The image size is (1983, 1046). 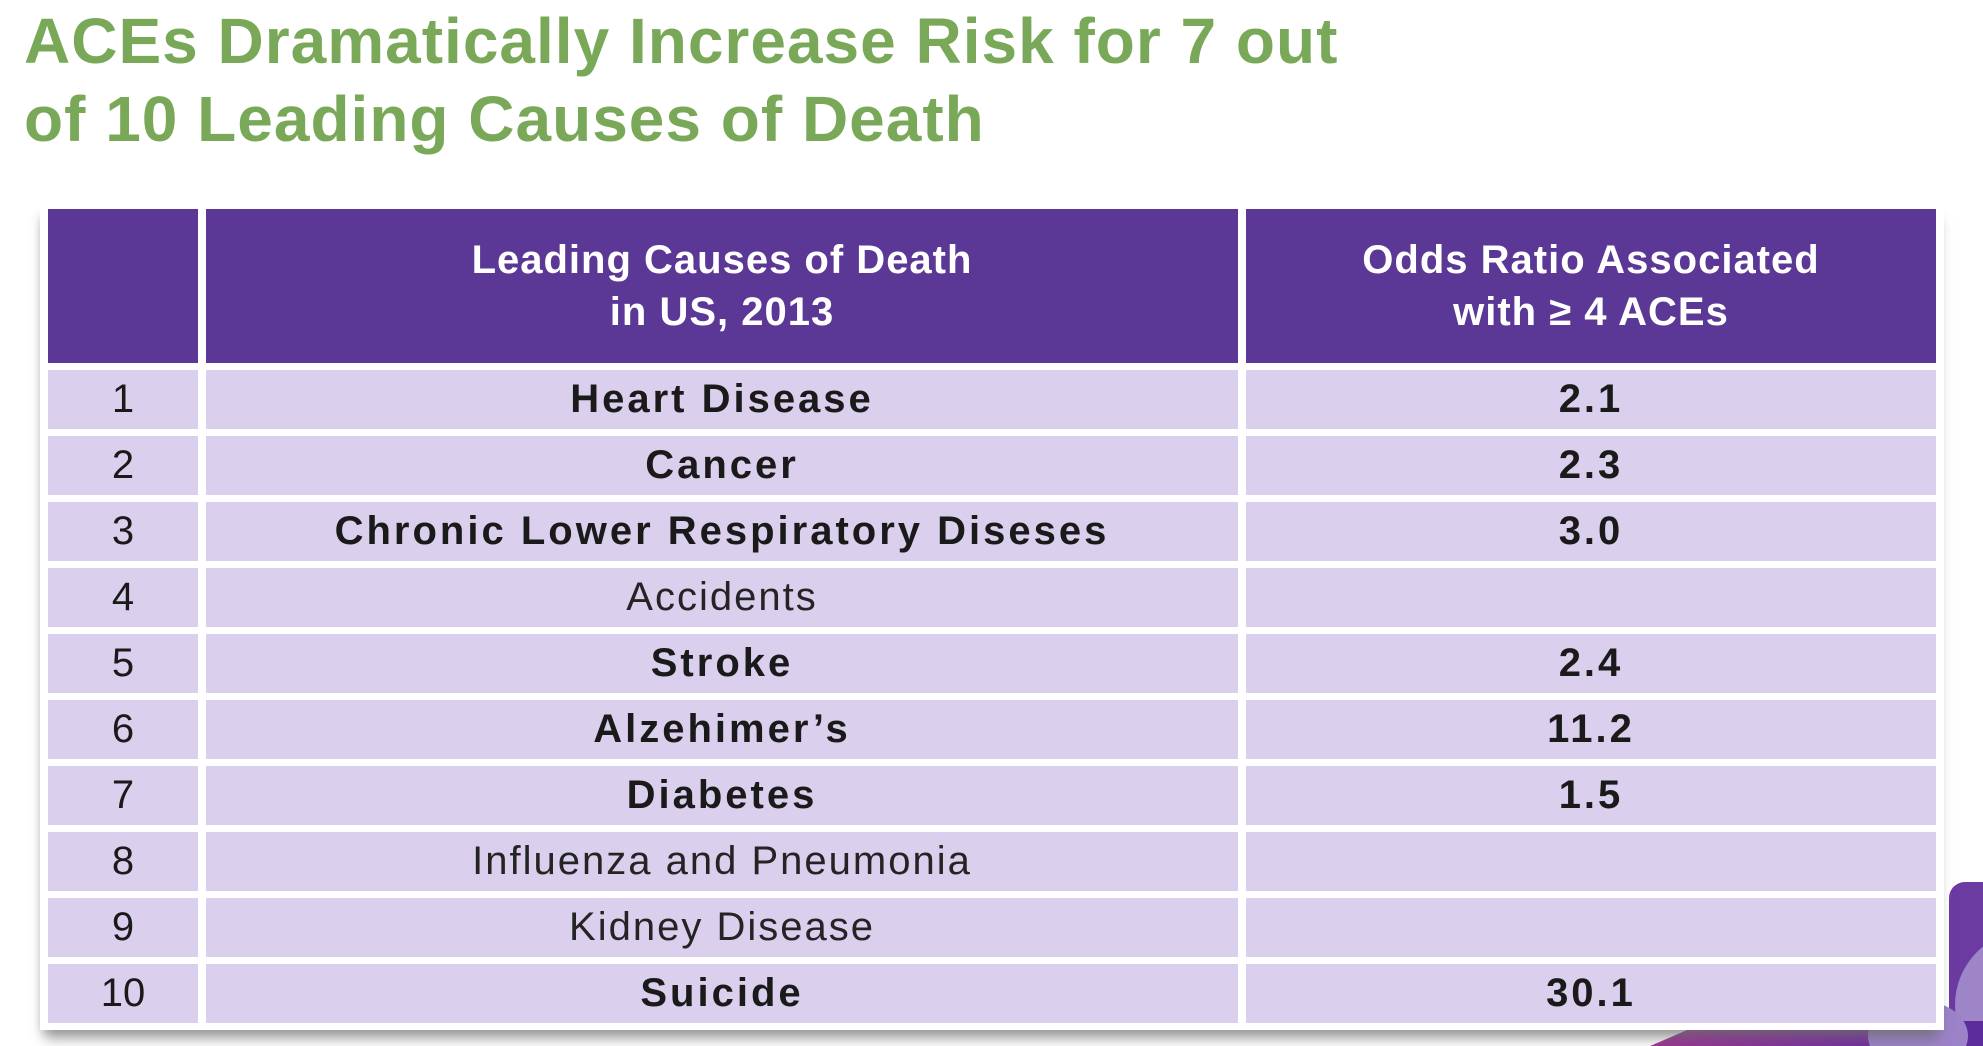 What do you see at coordinates (123, 861) in the screenshot?
I see `rank-cell: 8` at bounding box center [123, 861].